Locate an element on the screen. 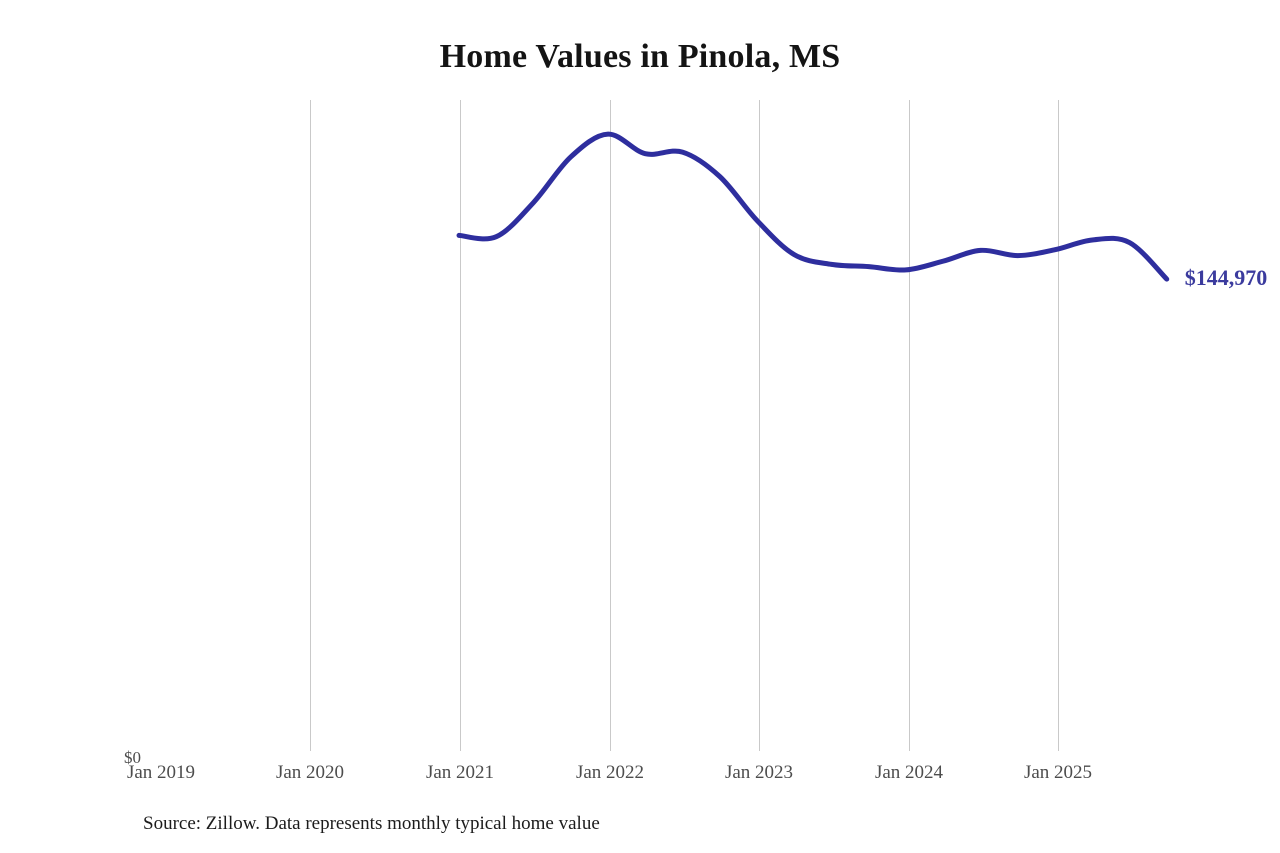 This screenshot has height=853, width=1280. gridline-jan-2020 is located at coordinates (310, 425).